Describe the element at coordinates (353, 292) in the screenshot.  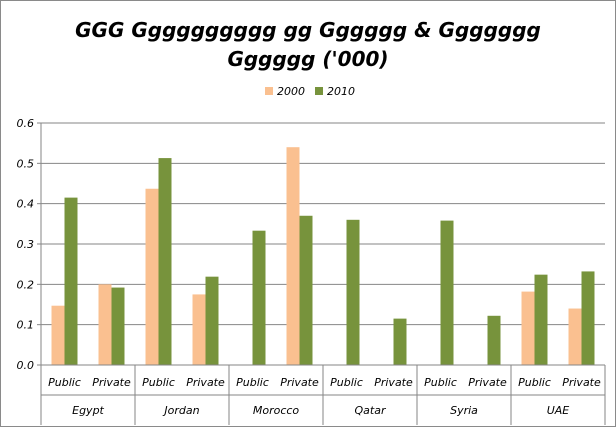
I see `bar-qatar-public-2010` at that location.